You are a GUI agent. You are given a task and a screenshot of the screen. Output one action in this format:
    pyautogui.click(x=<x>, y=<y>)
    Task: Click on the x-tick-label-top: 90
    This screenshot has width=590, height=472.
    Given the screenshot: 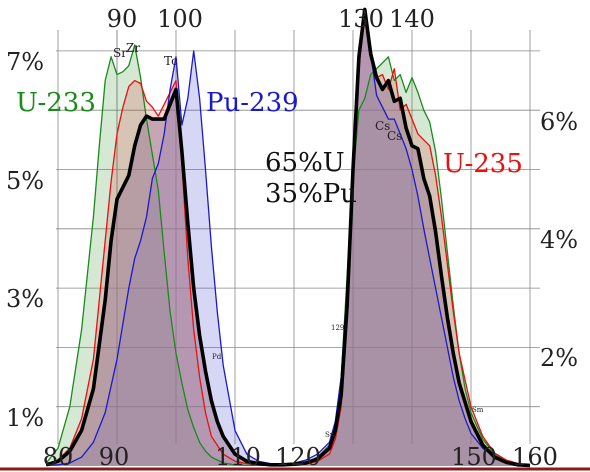 What is the action you would take?
    pyautogui.click(x=122, y=19)
    